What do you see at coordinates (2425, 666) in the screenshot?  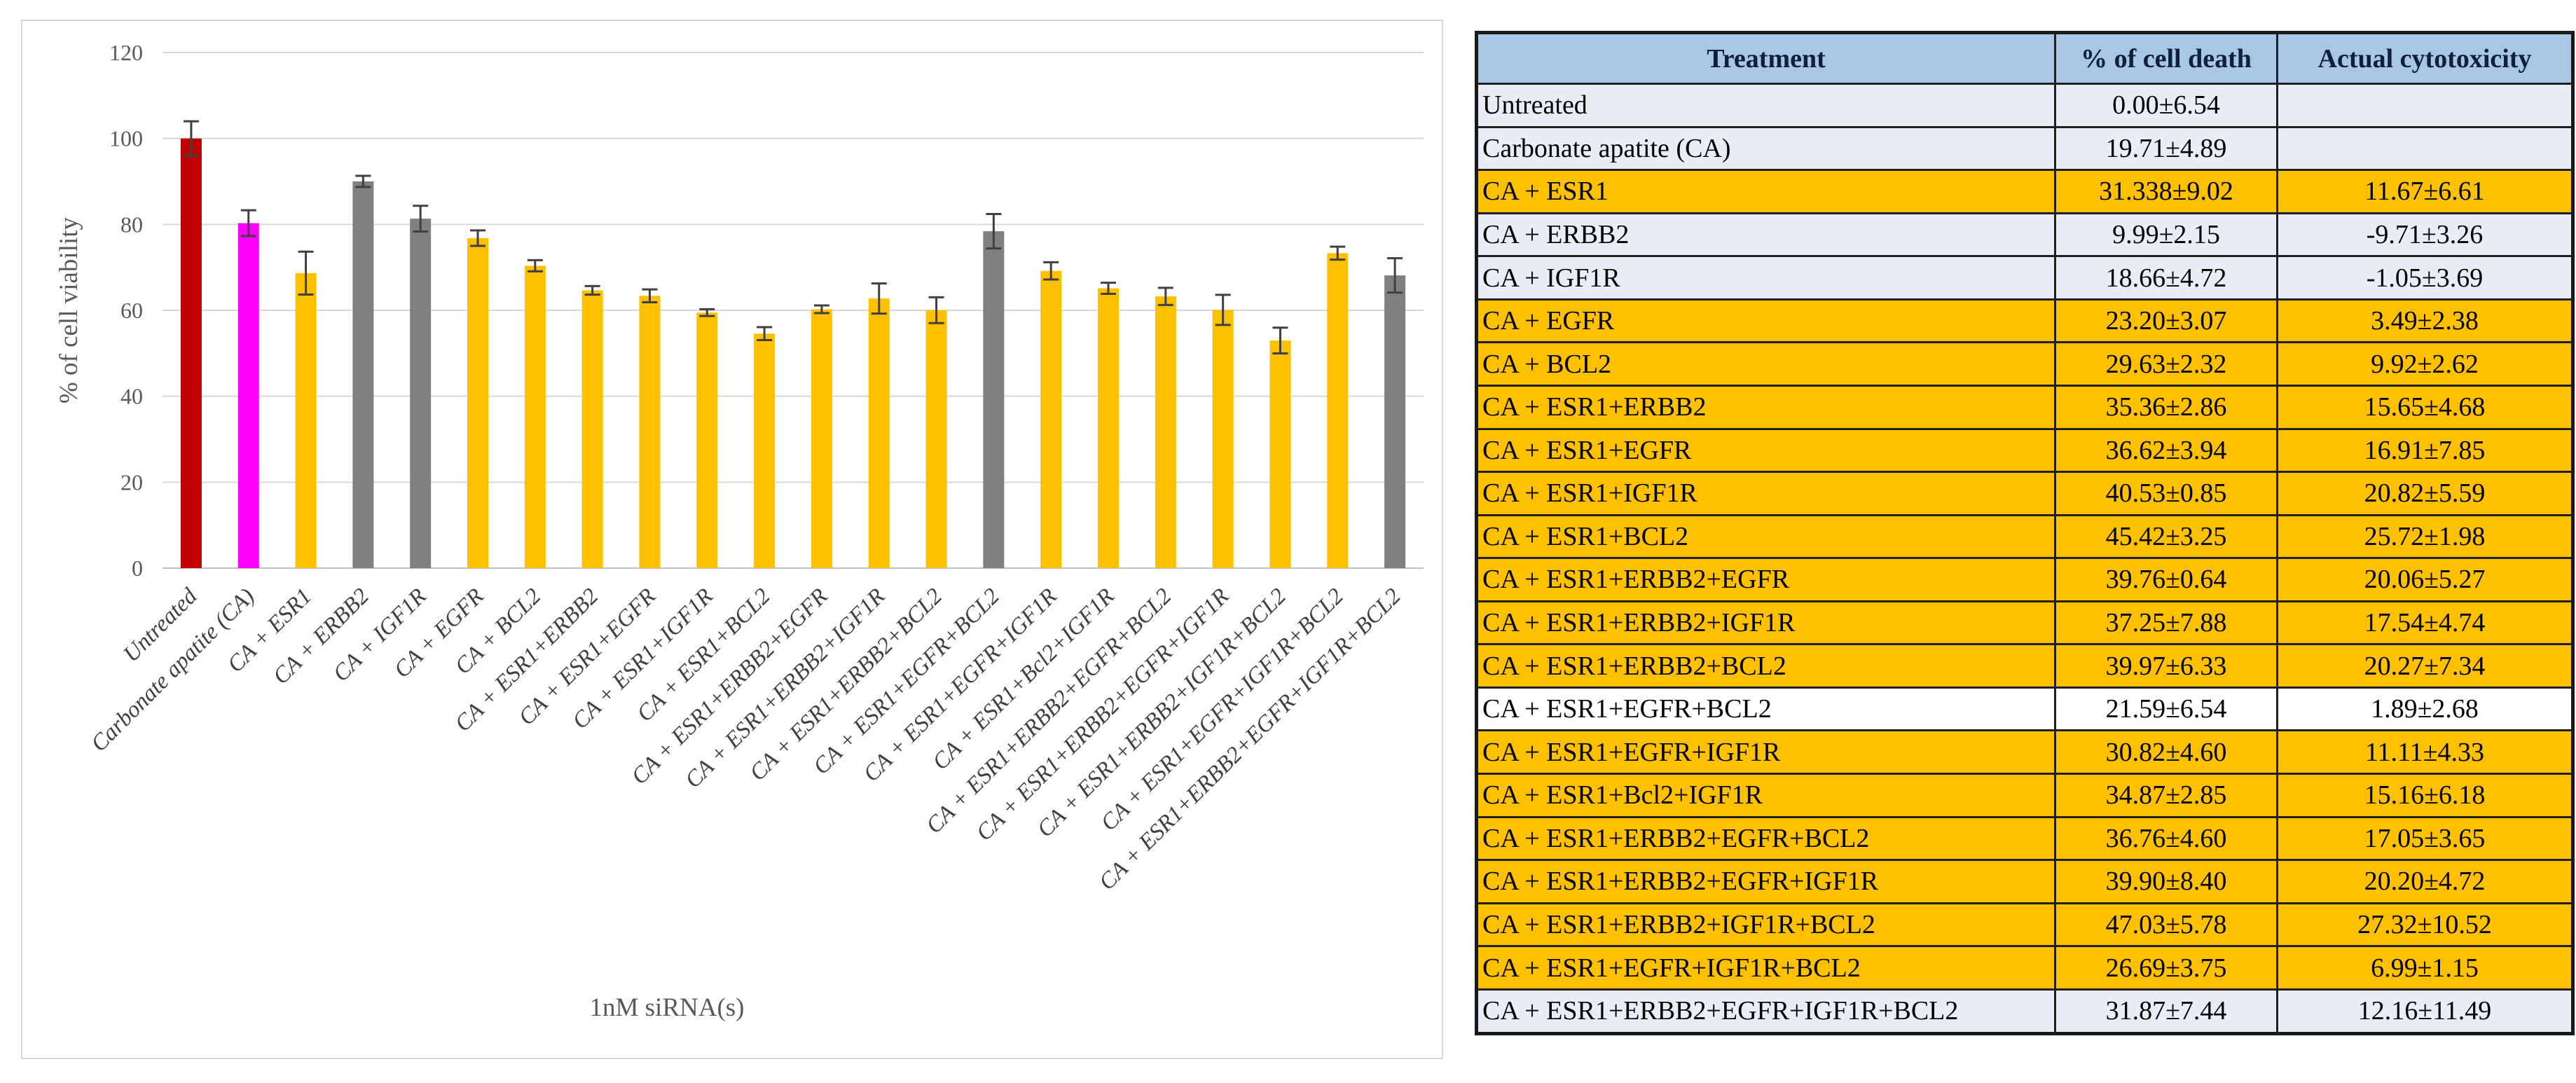 I see `cytotoxicity-cell: 20.27±7.34` at bounding box center [2425, 666].